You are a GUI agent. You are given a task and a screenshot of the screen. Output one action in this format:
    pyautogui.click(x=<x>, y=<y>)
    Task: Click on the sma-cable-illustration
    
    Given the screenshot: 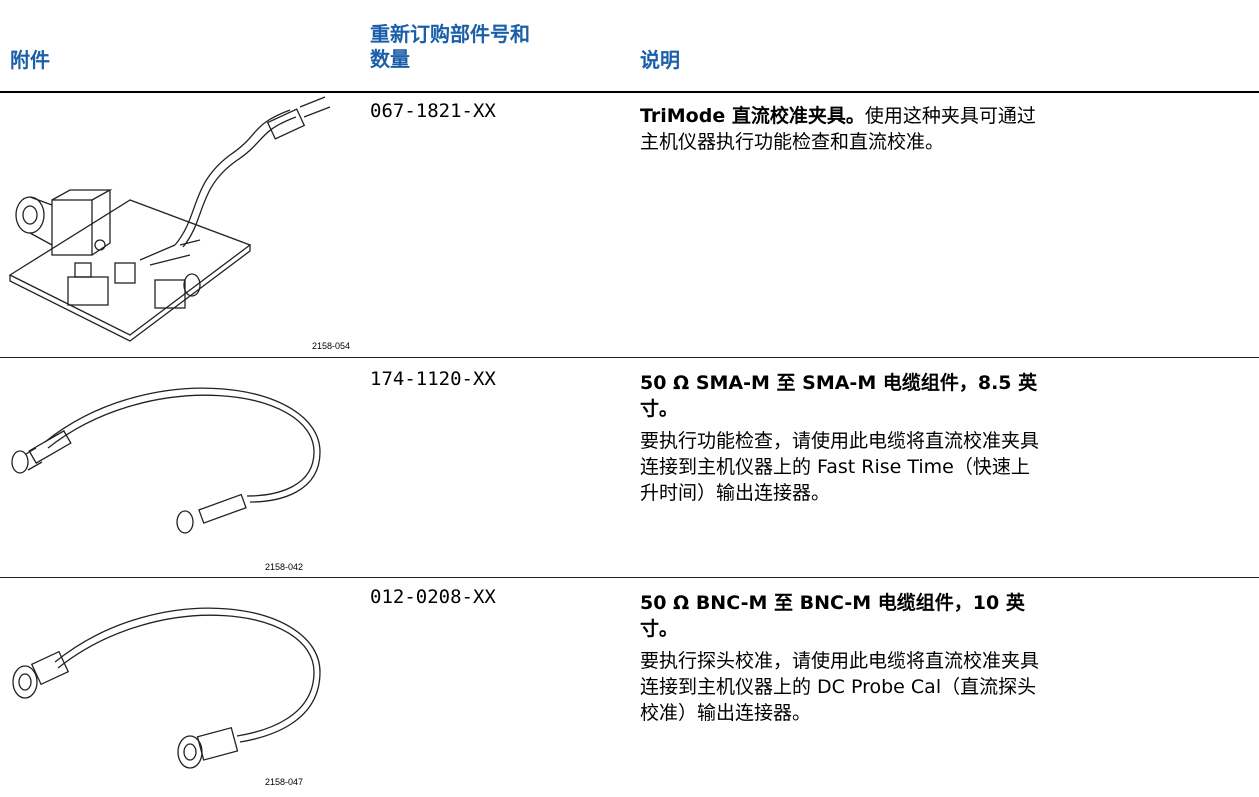 What is the action you would take?
    pyautogui.click(x=166, y=460)
    